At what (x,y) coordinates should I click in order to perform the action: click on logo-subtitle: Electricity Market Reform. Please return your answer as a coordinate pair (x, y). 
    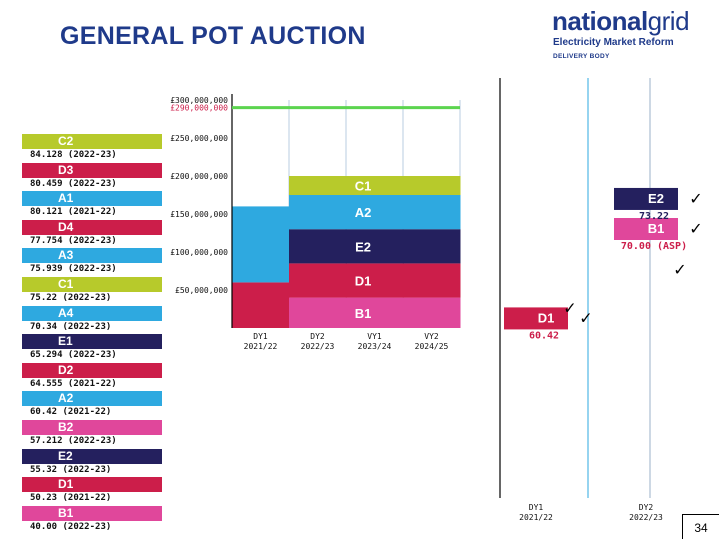
    Looking at the image, I should click on (613, 42).